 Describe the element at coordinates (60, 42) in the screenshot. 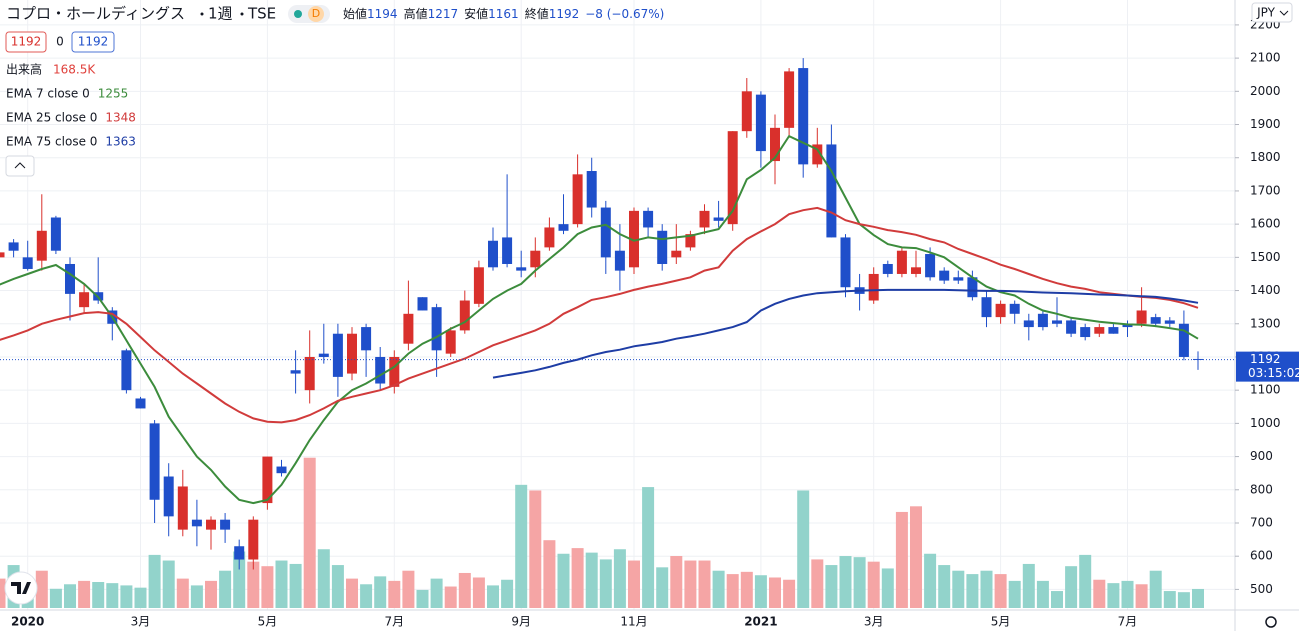

I see `spread: 0` at that location.